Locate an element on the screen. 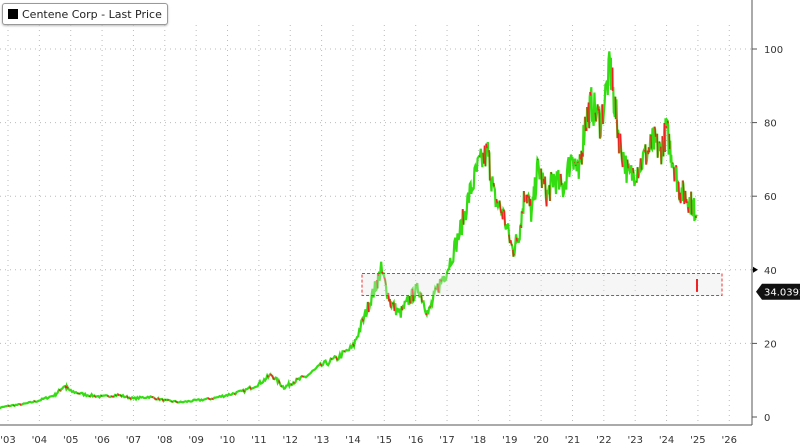 This screenshot has width=800, height=448. x-tick-label: '22 is located at coordinates (603, 440).